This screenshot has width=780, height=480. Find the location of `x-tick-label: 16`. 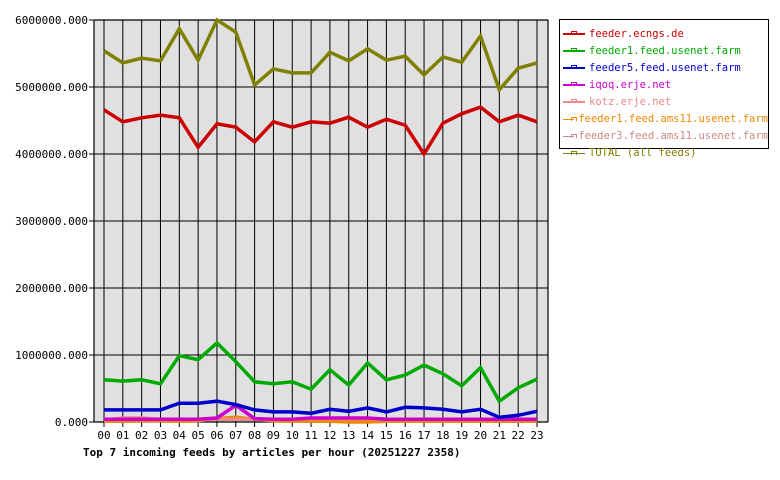

x-tick-label: 16 is located at coordinates (405, 435).